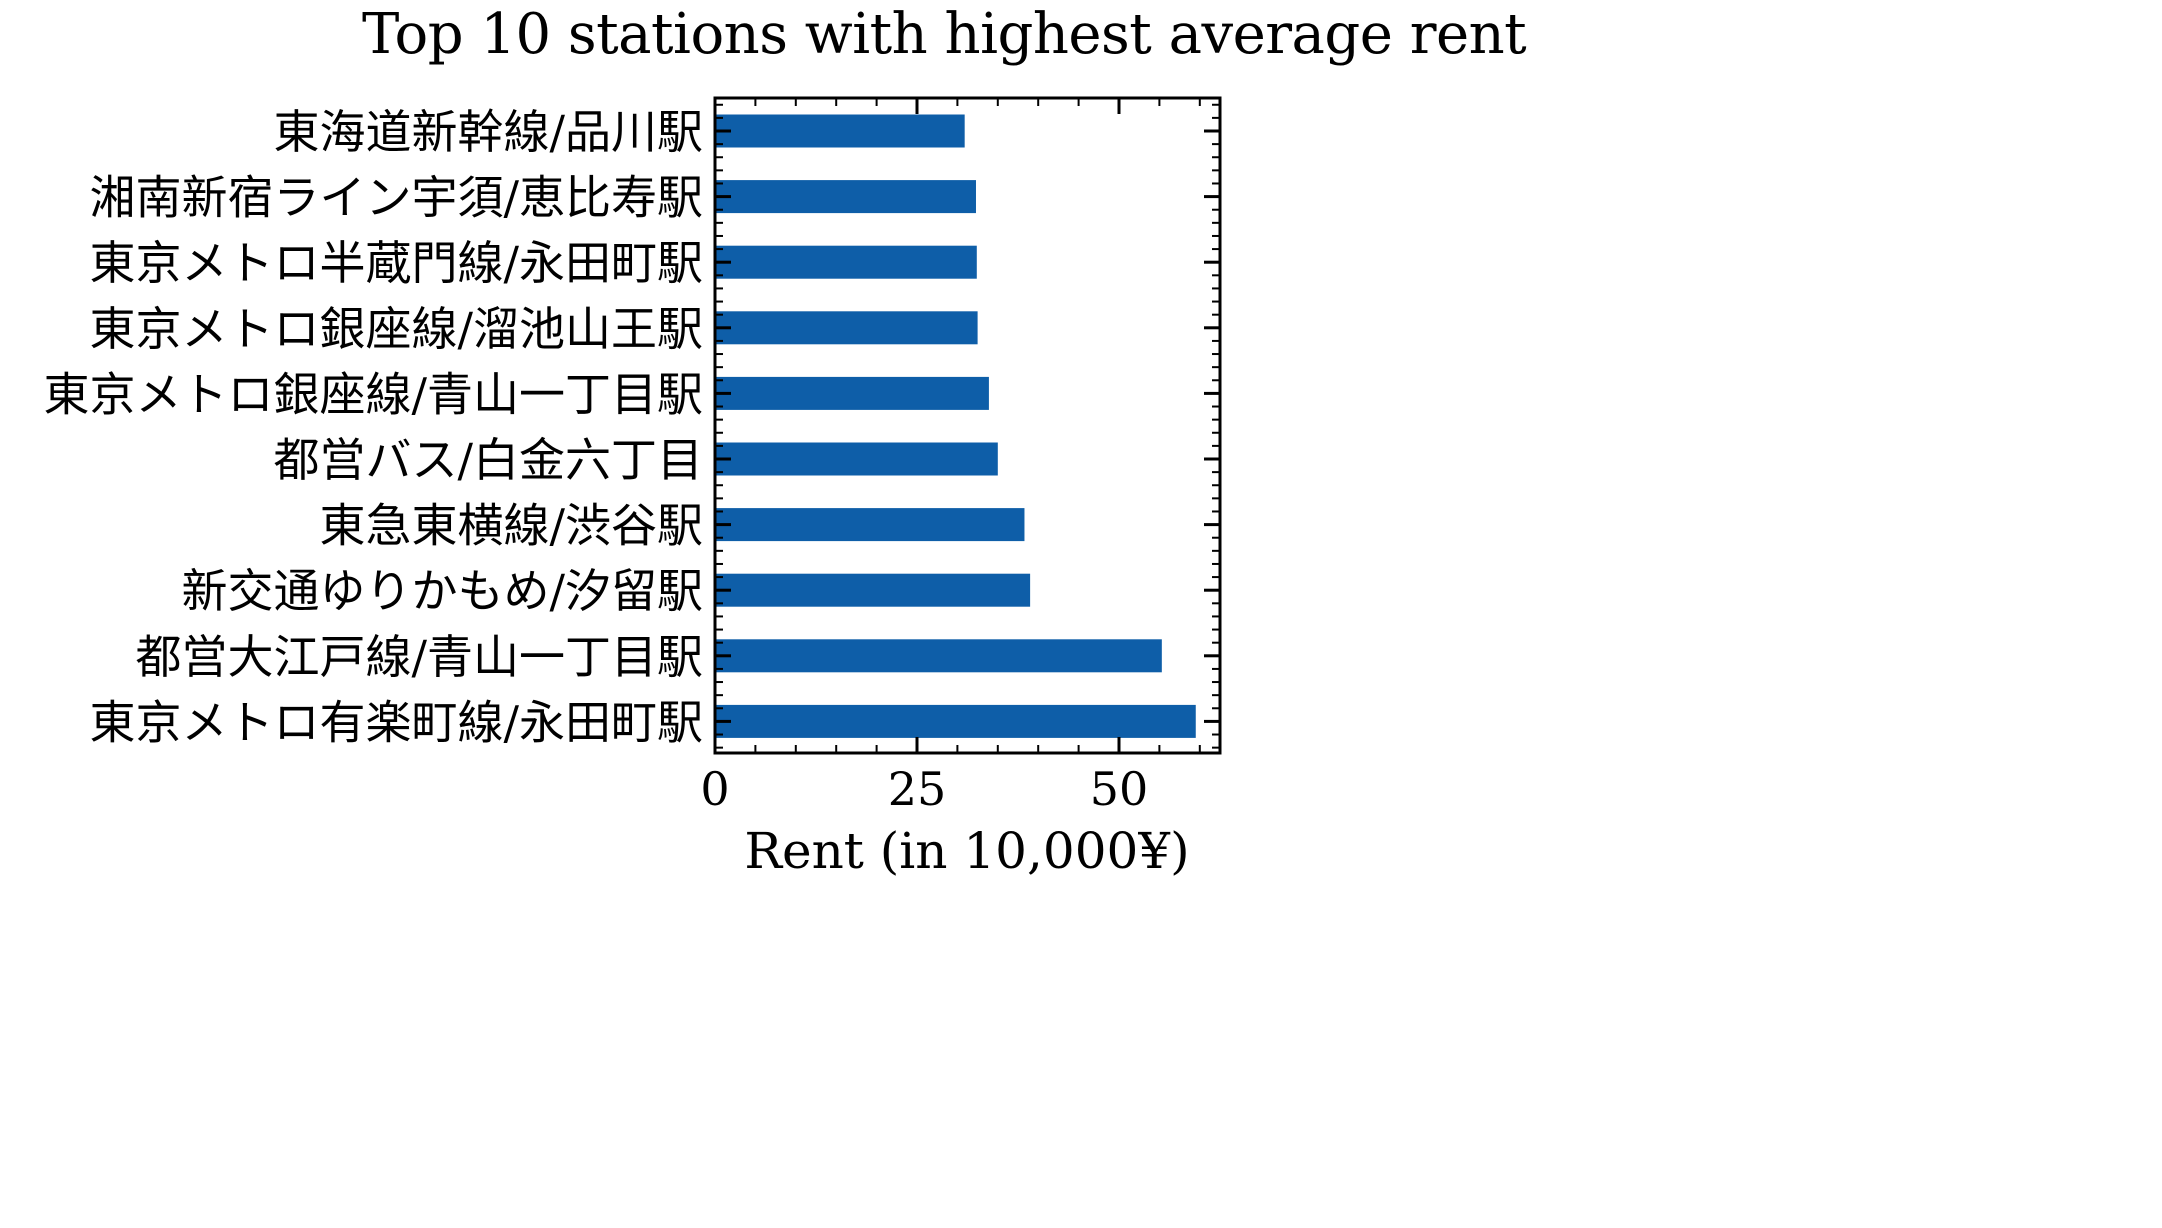 The image size is (2162, 1228). I want to click on x-tick-label: 50, so click(1119, 789).